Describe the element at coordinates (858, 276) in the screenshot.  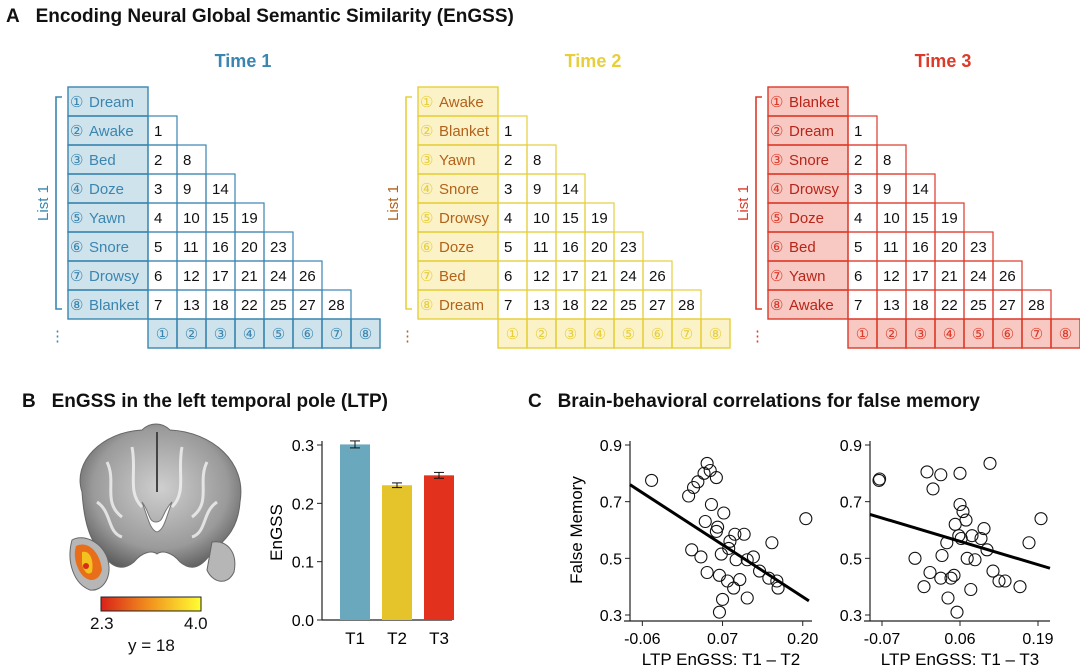
I see `matrix-value: 6` at that location.